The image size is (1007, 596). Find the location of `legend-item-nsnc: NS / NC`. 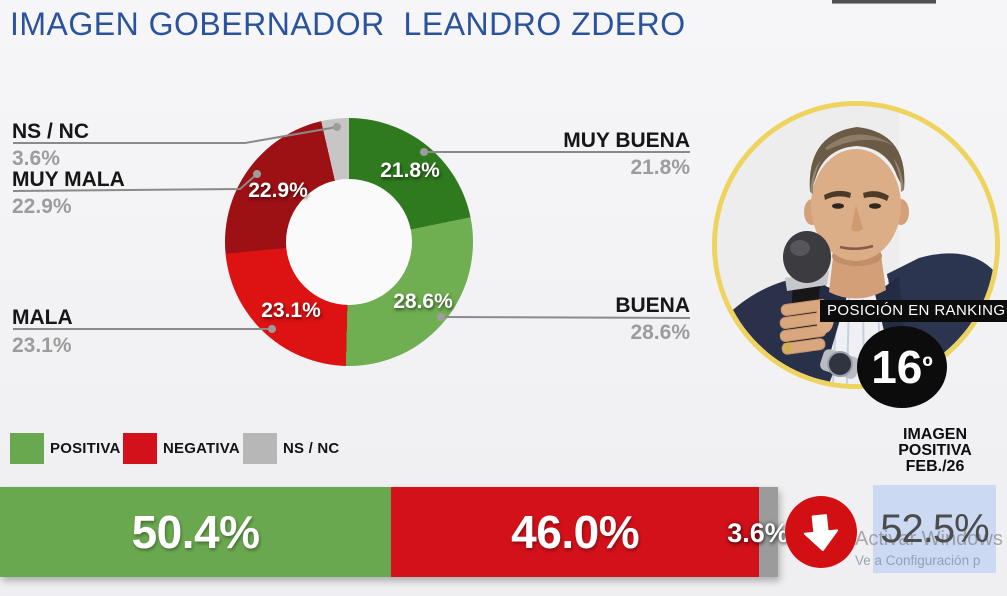

legend-item-nsnc: NS / NC is located at coordinates (291, 448).